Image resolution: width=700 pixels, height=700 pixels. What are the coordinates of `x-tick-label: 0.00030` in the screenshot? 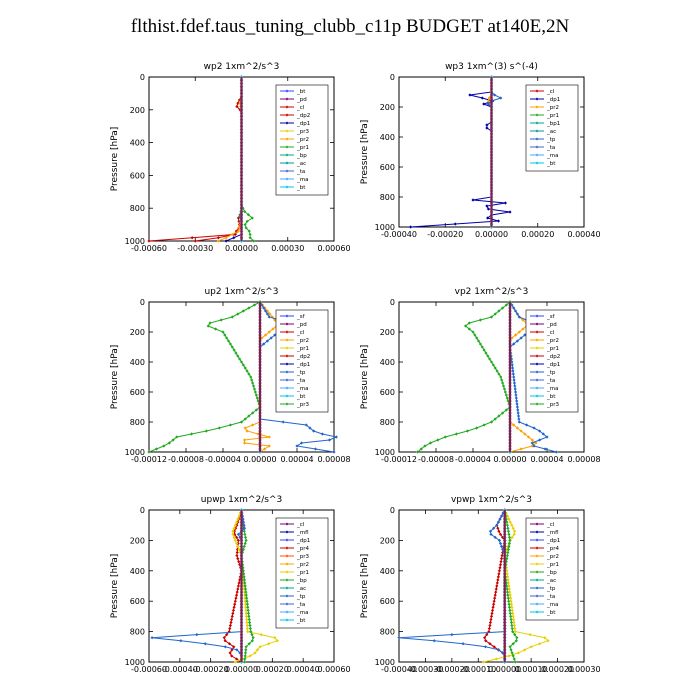 It's located at (287, 248).